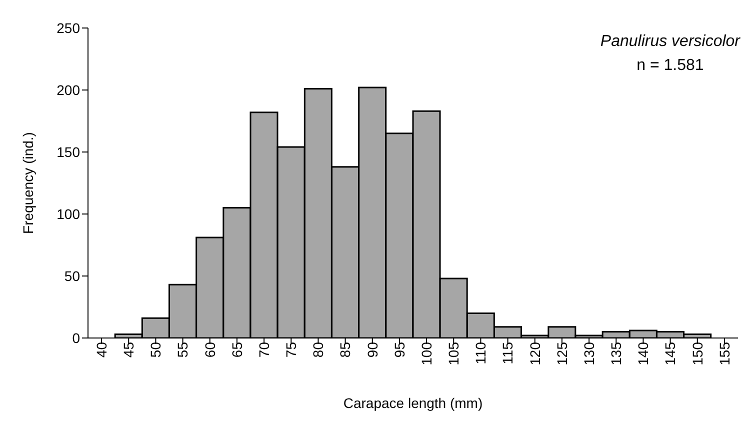 This screenshot has height=425, width=754. I want to click on x-tick-label: 75, so click(291, 350).